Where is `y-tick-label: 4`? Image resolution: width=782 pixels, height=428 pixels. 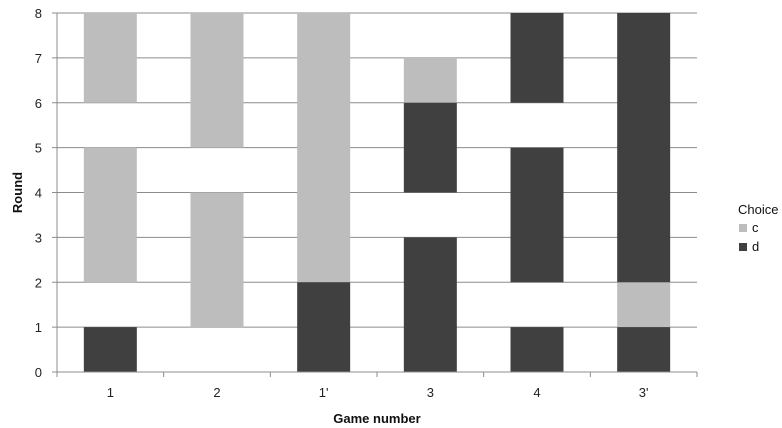
y-tick-label: 4 is located at coordinates (38, 193).